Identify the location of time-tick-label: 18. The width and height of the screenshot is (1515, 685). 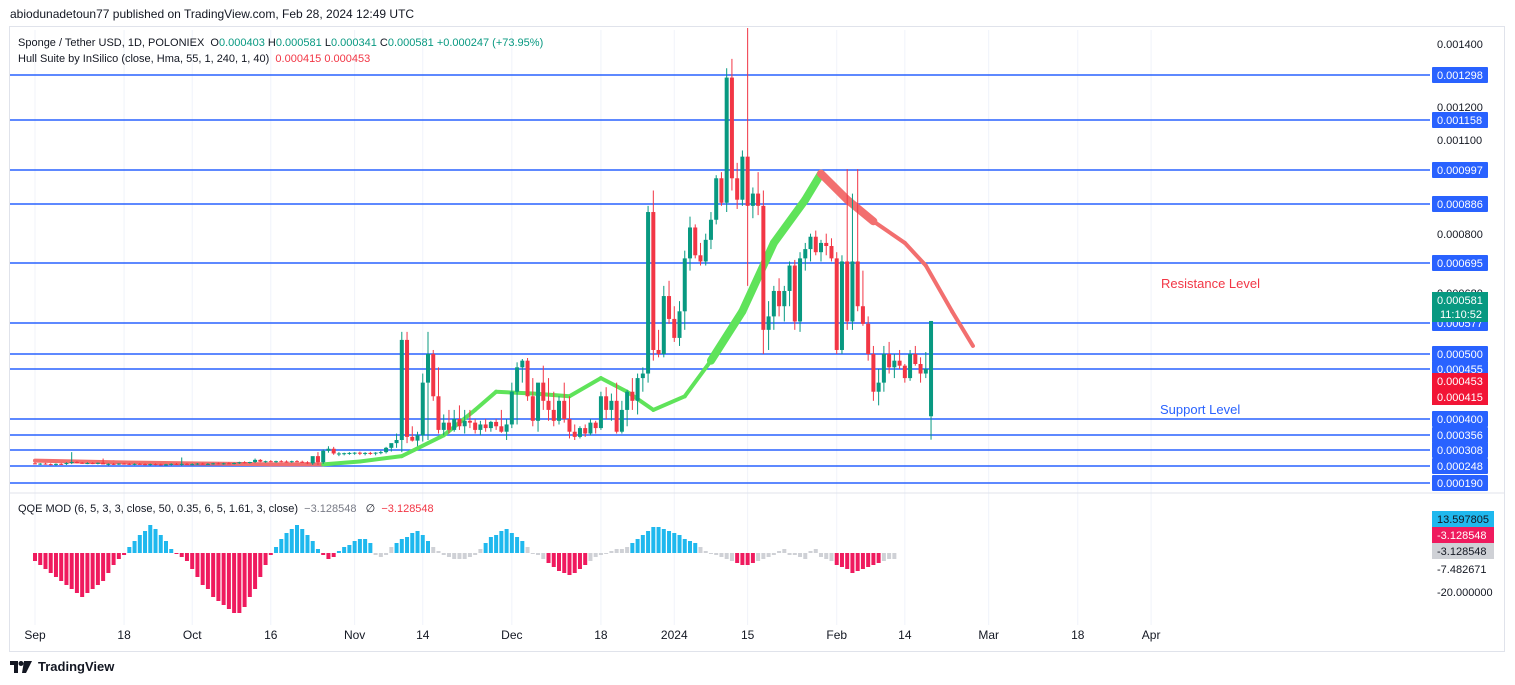
(601, 635).